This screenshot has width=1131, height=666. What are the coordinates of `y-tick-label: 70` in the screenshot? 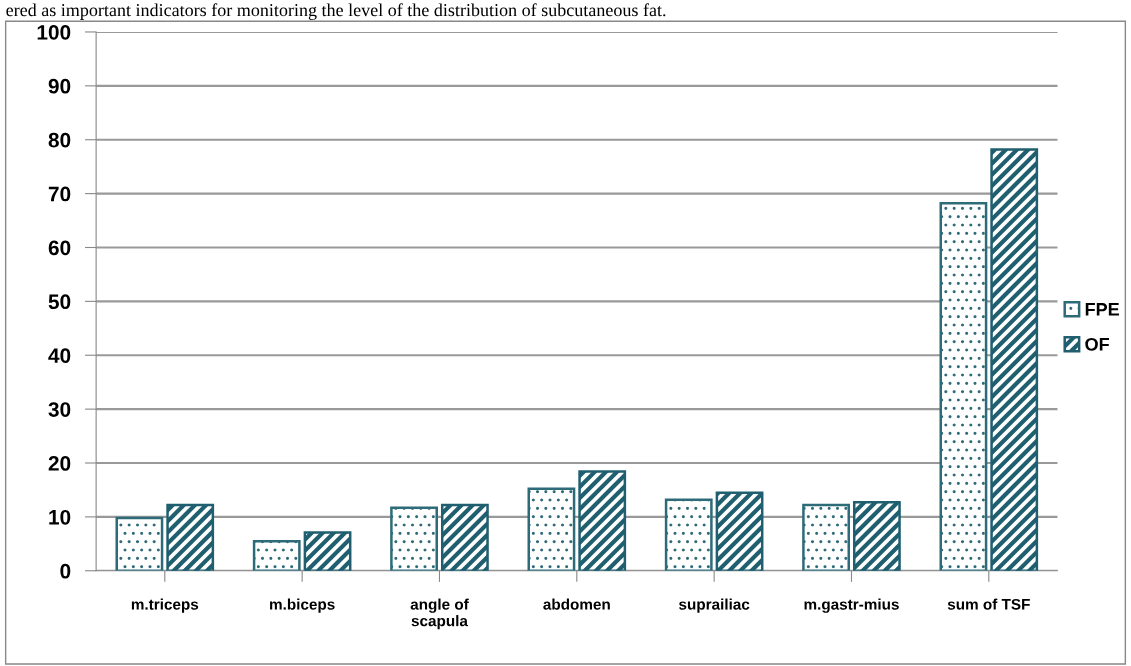 It's located at (59, 194).